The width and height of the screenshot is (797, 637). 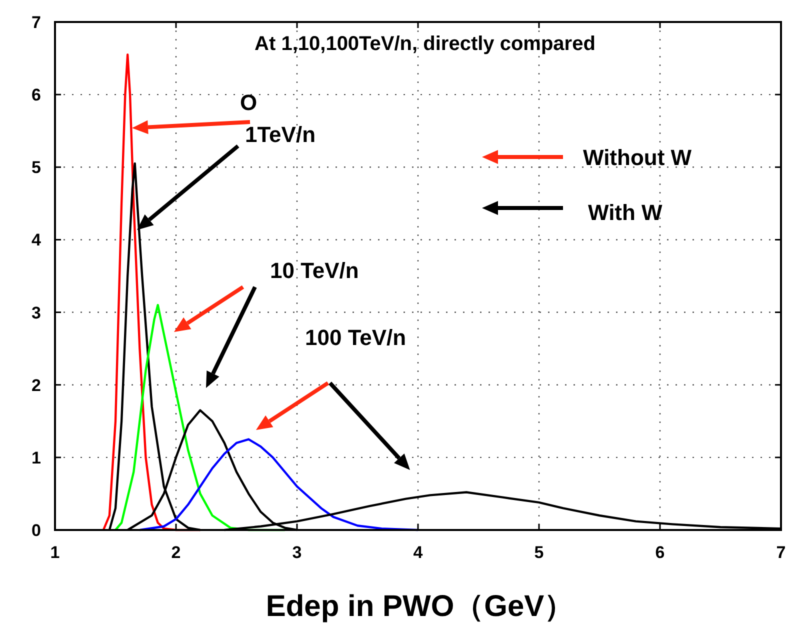 I want to click on y-tick-label: 0, so click(x=36, y=530).